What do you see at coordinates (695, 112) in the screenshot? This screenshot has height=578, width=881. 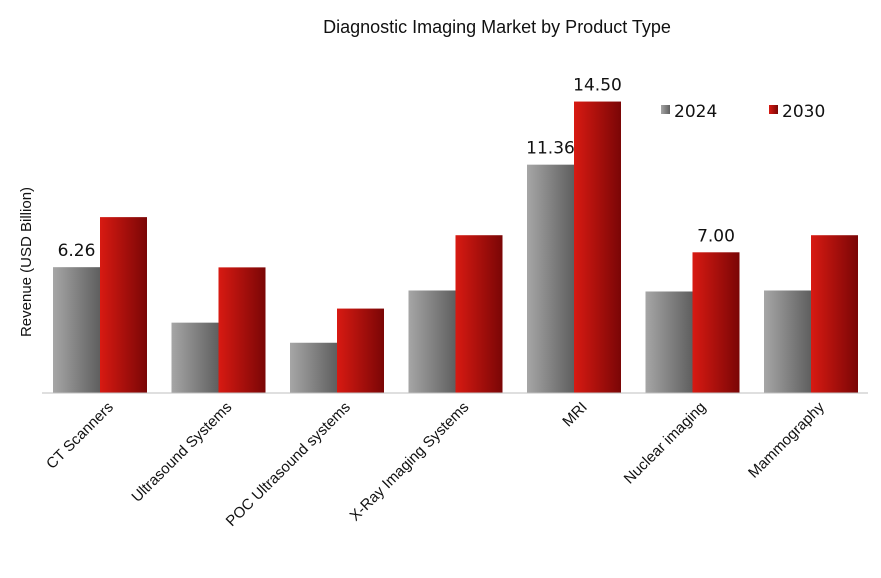 I see `legend-label-2024: 2024` at bounding box center [695, 112].